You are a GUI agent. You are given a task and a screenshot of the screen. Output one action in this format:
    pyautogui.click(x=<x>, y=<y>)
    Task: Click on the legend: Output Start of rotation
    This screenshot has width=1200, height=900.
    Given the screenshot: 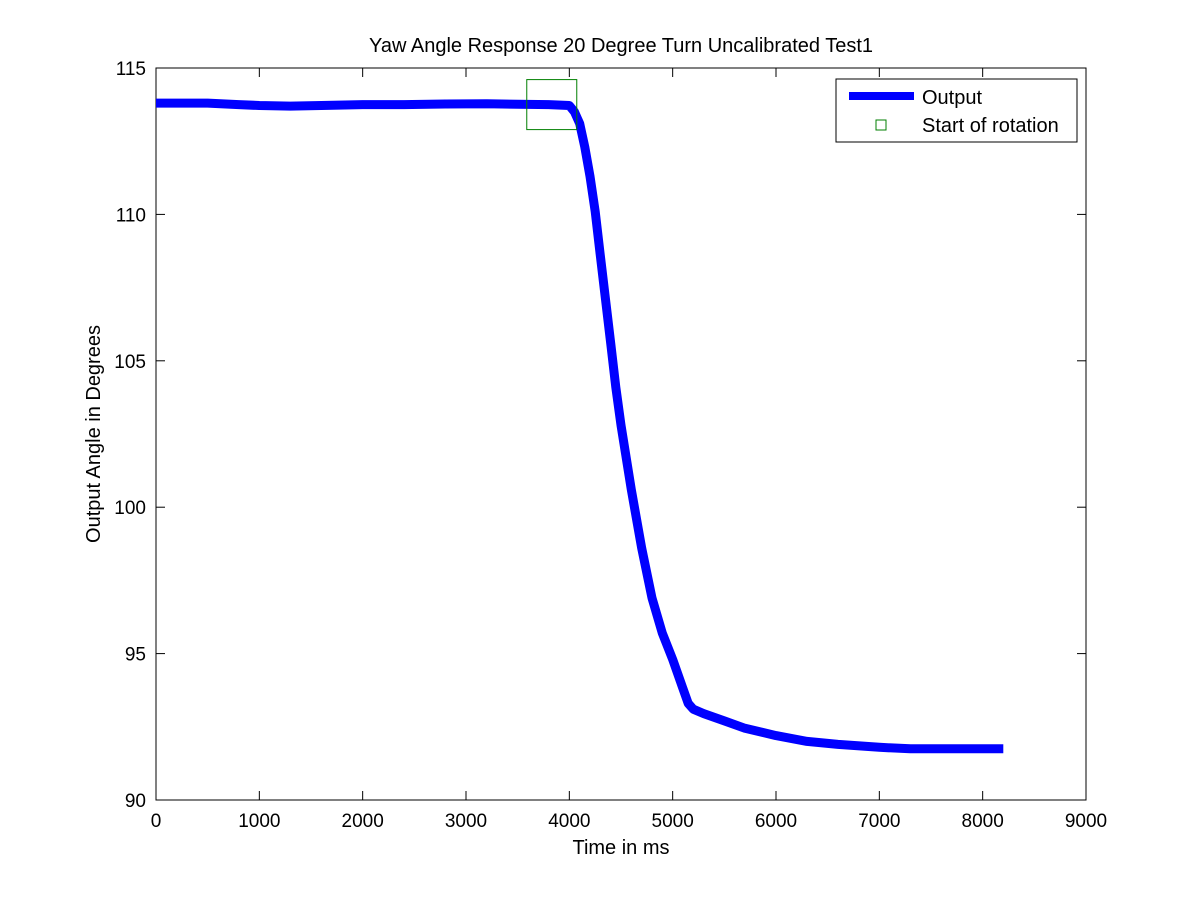 What is the action you would take?
    pyautogui.click(x=956, y=110)
    